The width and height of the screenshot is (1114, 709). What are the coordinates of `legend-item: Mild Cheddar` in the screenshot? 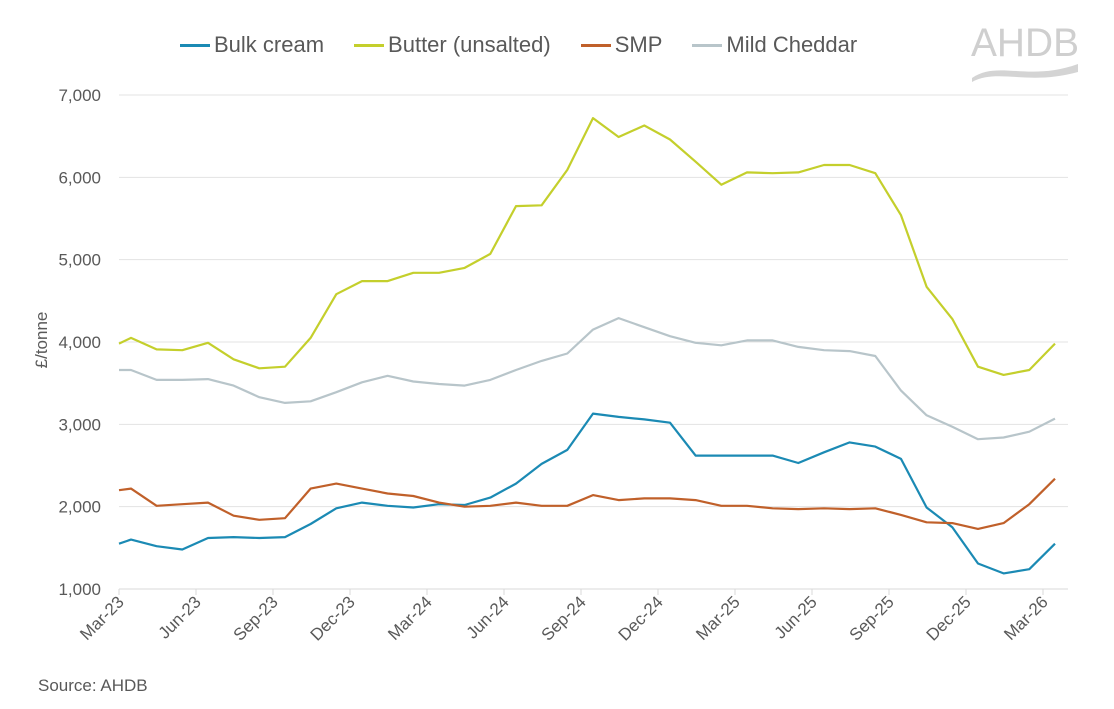 It's located at (774, 45).